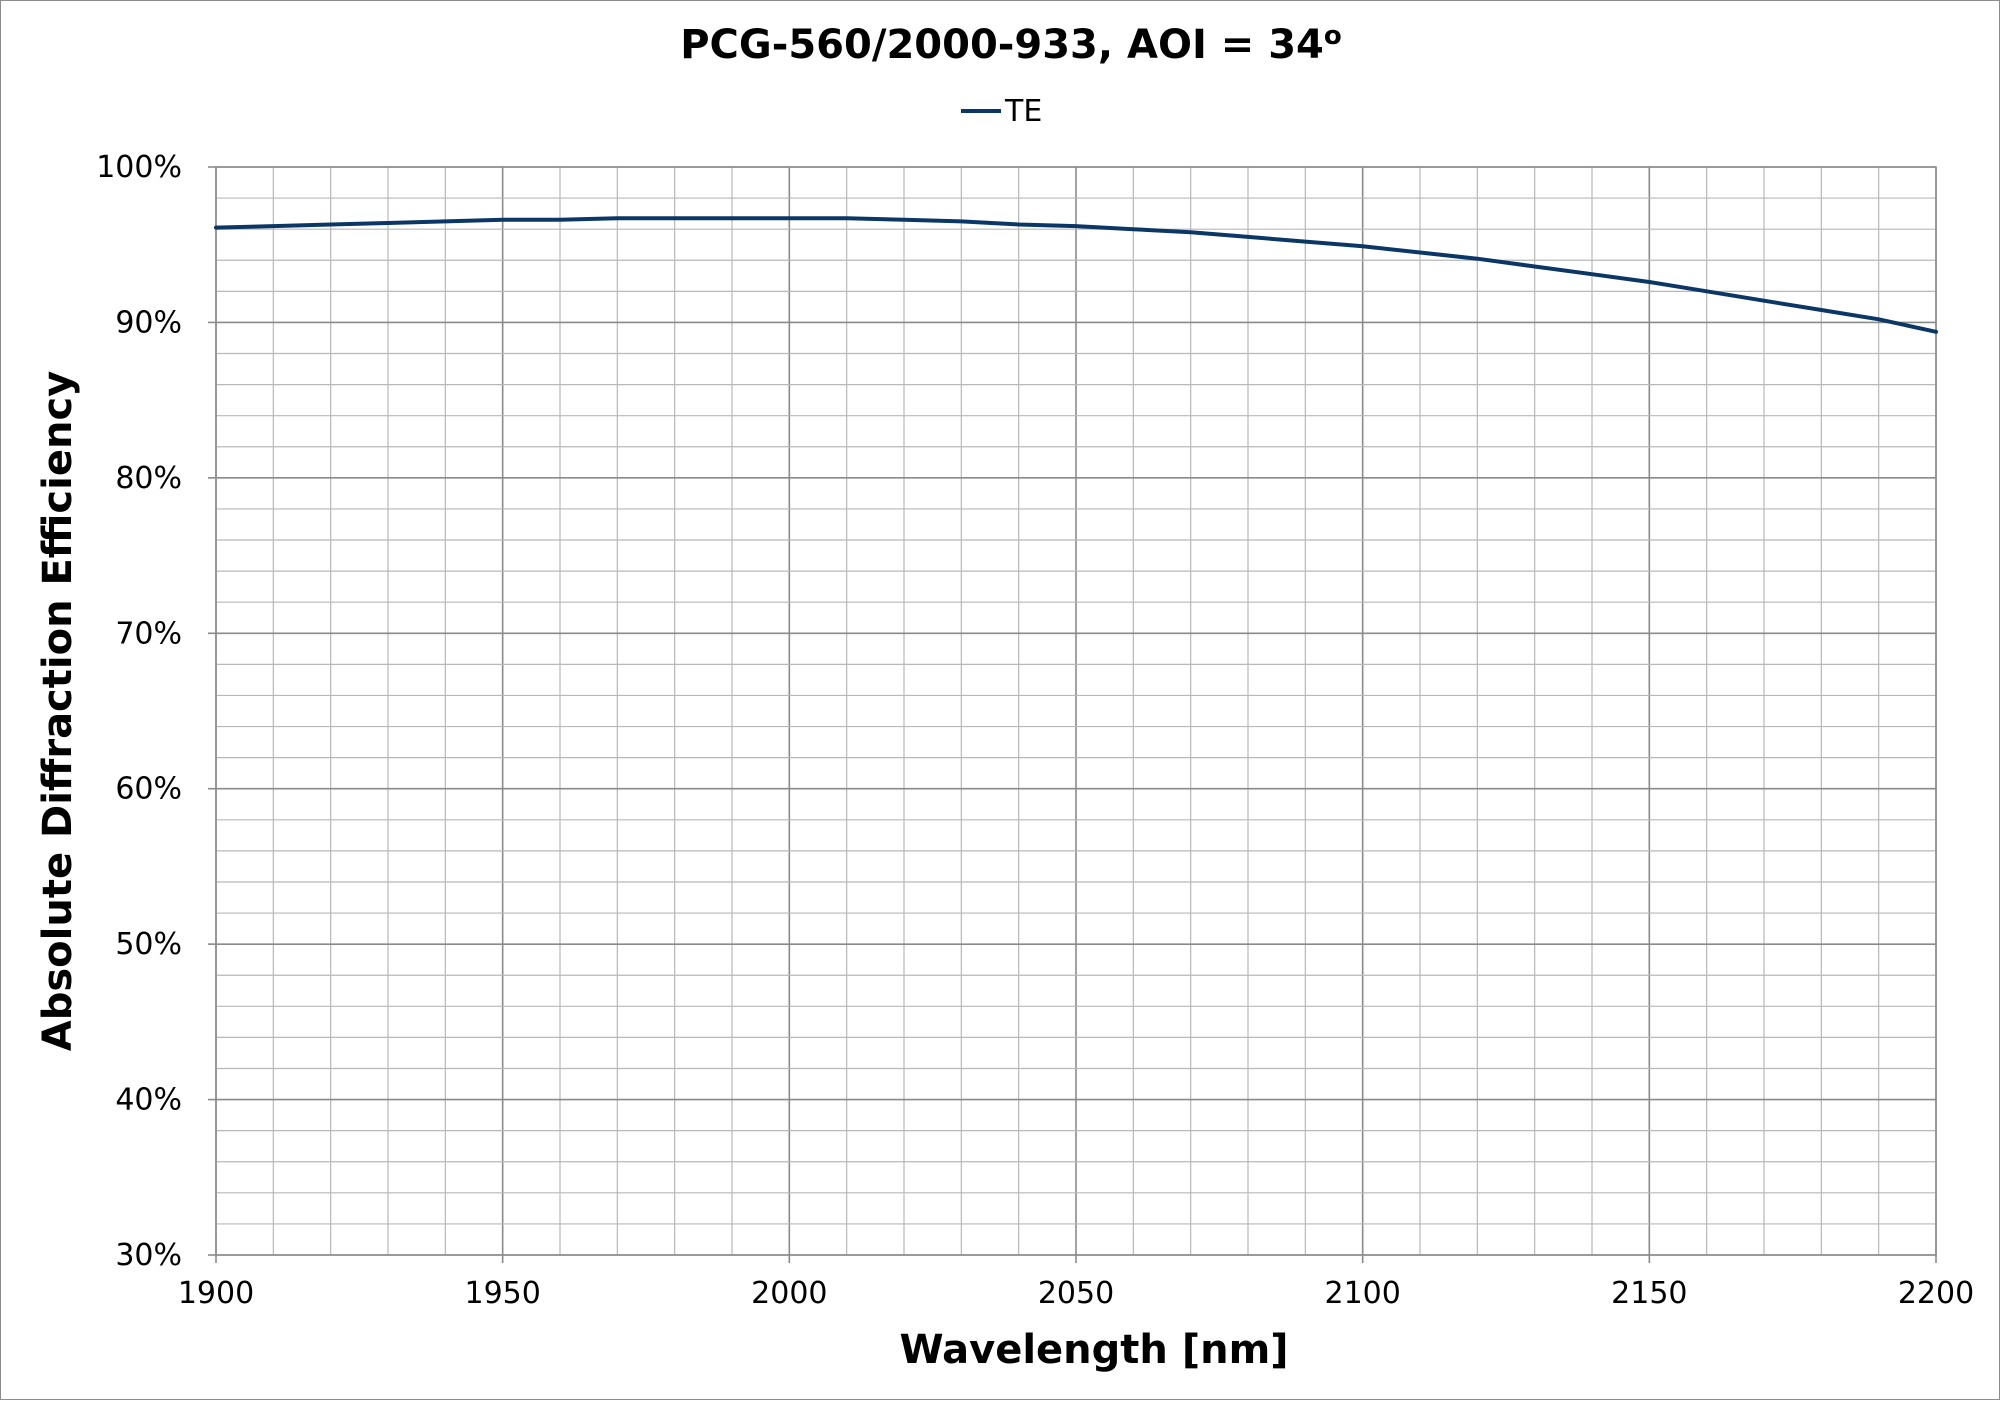 Image resolution: width=2000 pixels, height=1401 pixels. Describe the element at coordinates (1001, 111) in the screenshot. I see `legend: TE` at that location.